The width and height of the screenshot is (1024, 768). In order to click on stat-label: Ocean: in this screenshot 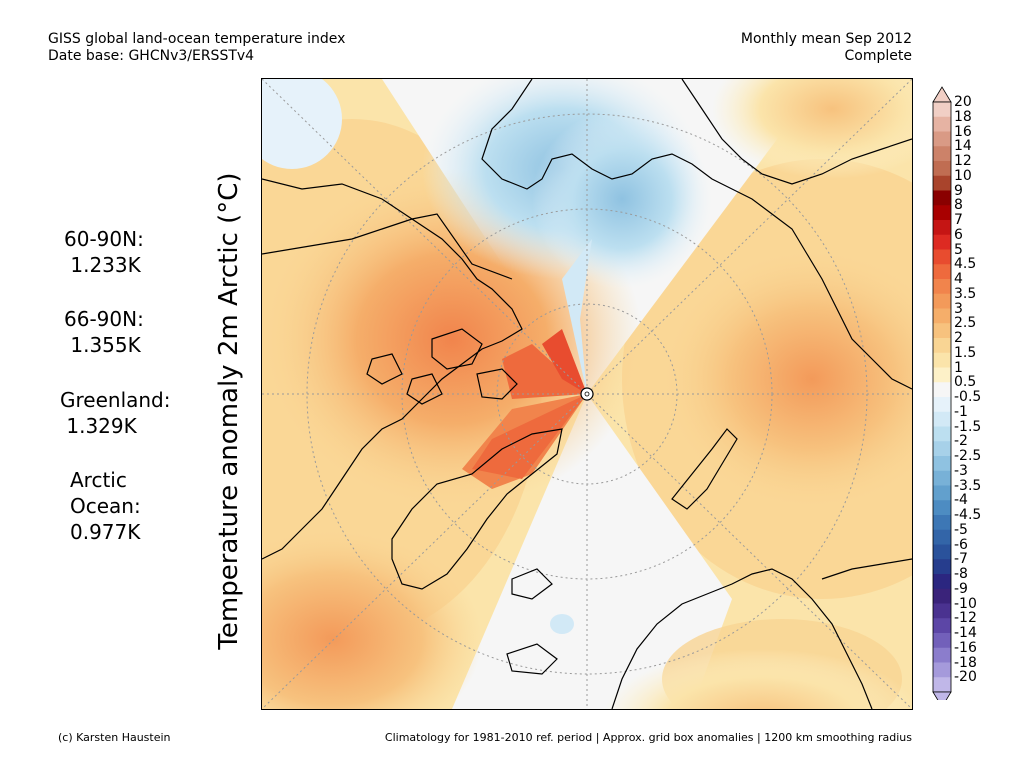, I will do `click(105, 506)`.